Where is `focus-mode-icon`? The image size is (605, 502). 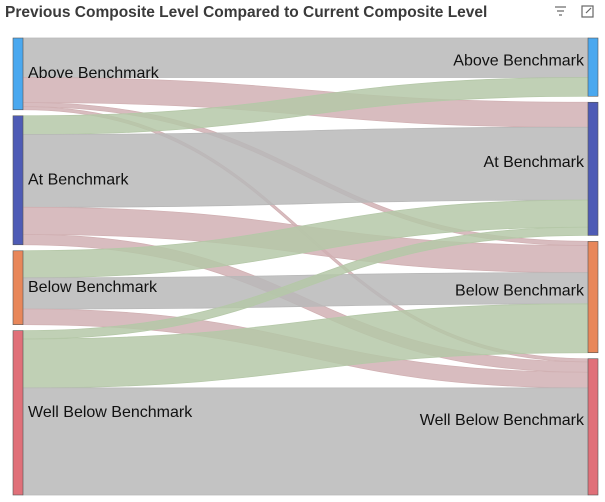 focus-mode-icon is located at coordinates (587, 11).